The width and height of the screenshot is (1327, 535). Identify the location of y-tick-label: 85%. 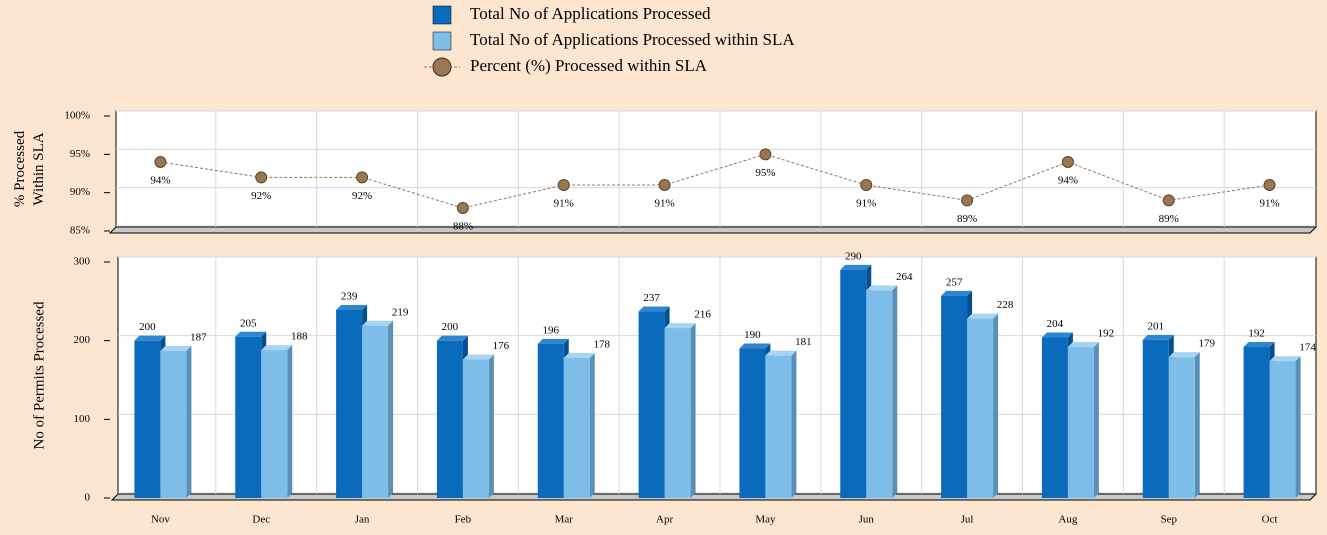
(80, 231).